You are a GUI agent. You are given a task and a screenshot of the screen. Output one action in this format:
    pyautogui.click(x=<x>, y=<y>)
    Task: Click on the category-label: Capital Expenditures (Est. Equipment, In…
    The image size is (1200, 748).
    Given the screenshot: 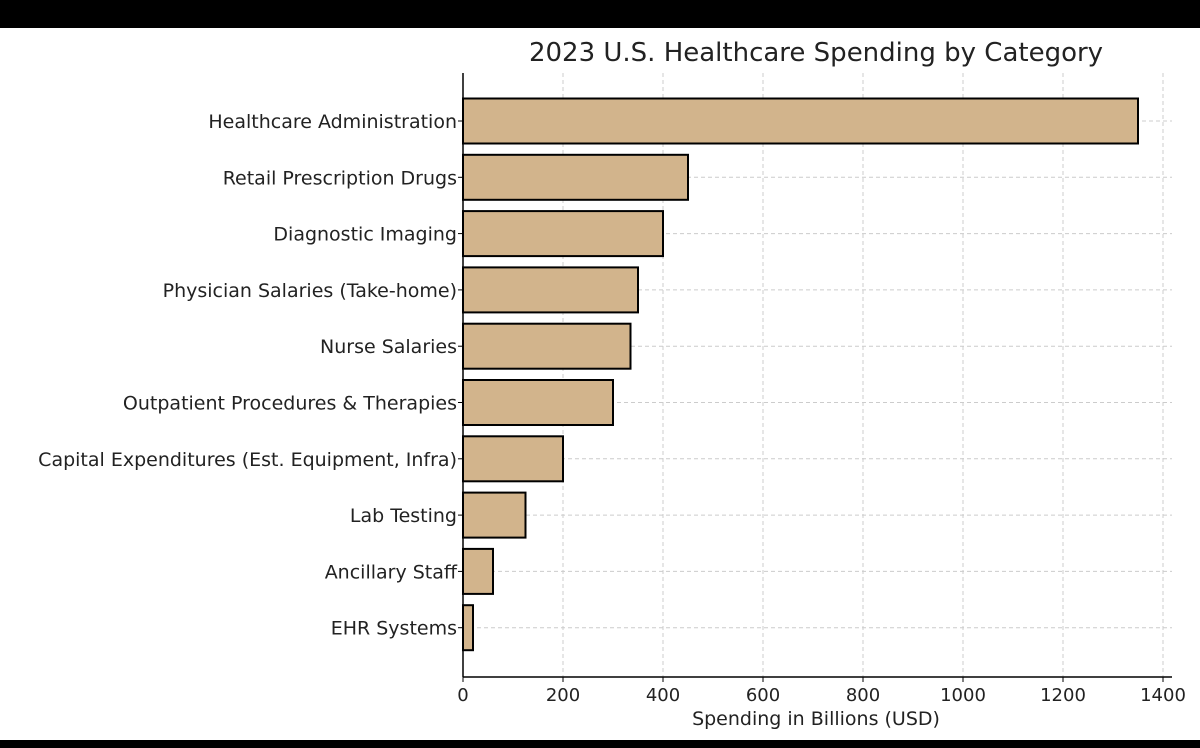 What is the action you would take?
    pyautogui.click(x=247, y=460)
    